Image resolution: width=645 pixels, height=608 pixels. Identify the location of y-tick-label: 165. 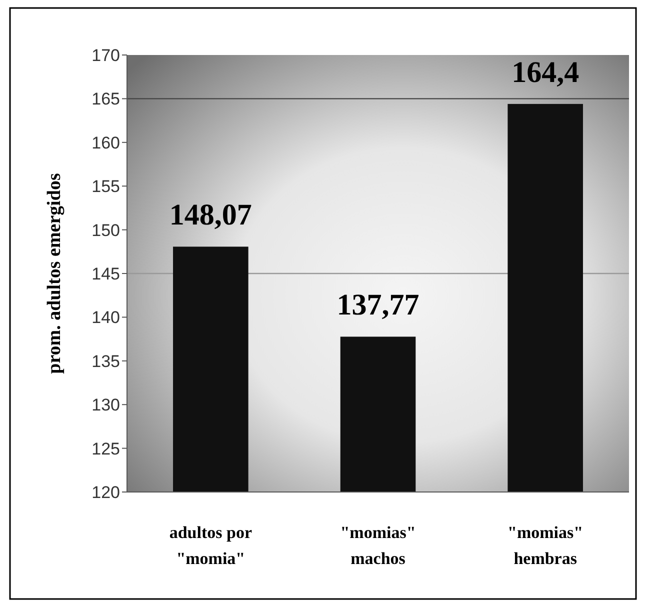
(106, 99).